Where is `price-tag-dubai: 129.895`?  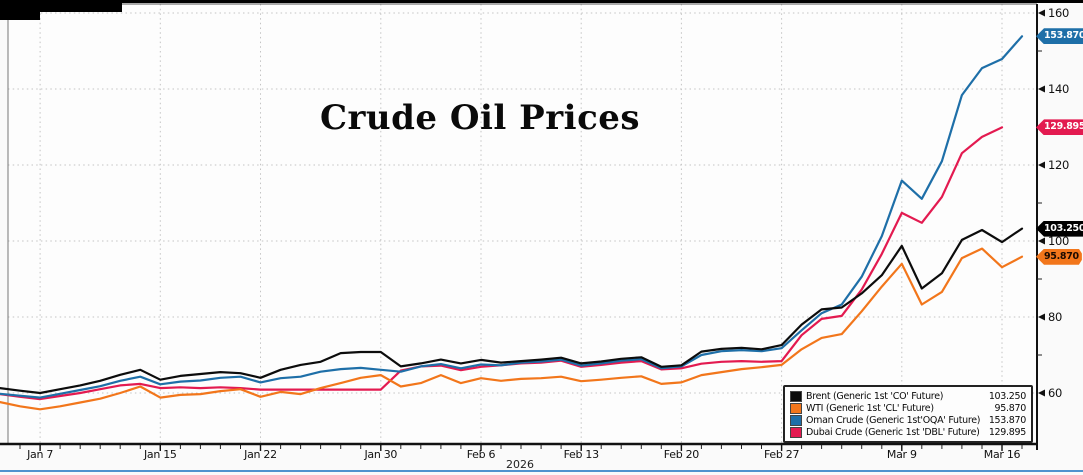 price-tag-dubai: 129.895 is located at coordinates (1059, 127).